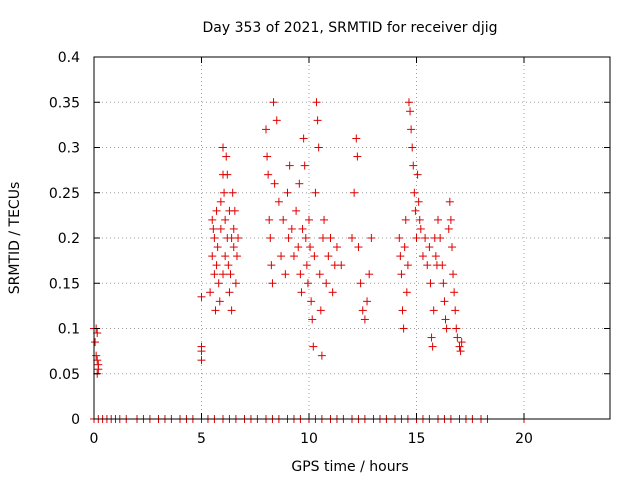  Describe the element at coordinates (94, 439) in the screenshot. I see `x-tick-label: 0` at that location.